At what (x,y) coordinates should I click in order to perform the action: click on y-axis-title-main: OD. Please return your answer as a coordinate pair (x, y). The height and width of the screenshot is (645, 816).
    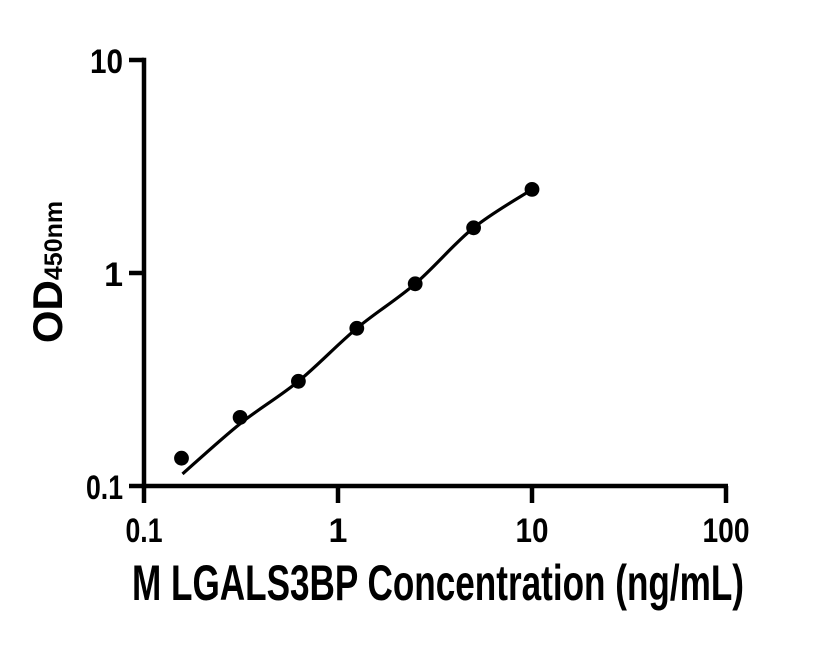
    Looking at the image, I should click on (47, 311).